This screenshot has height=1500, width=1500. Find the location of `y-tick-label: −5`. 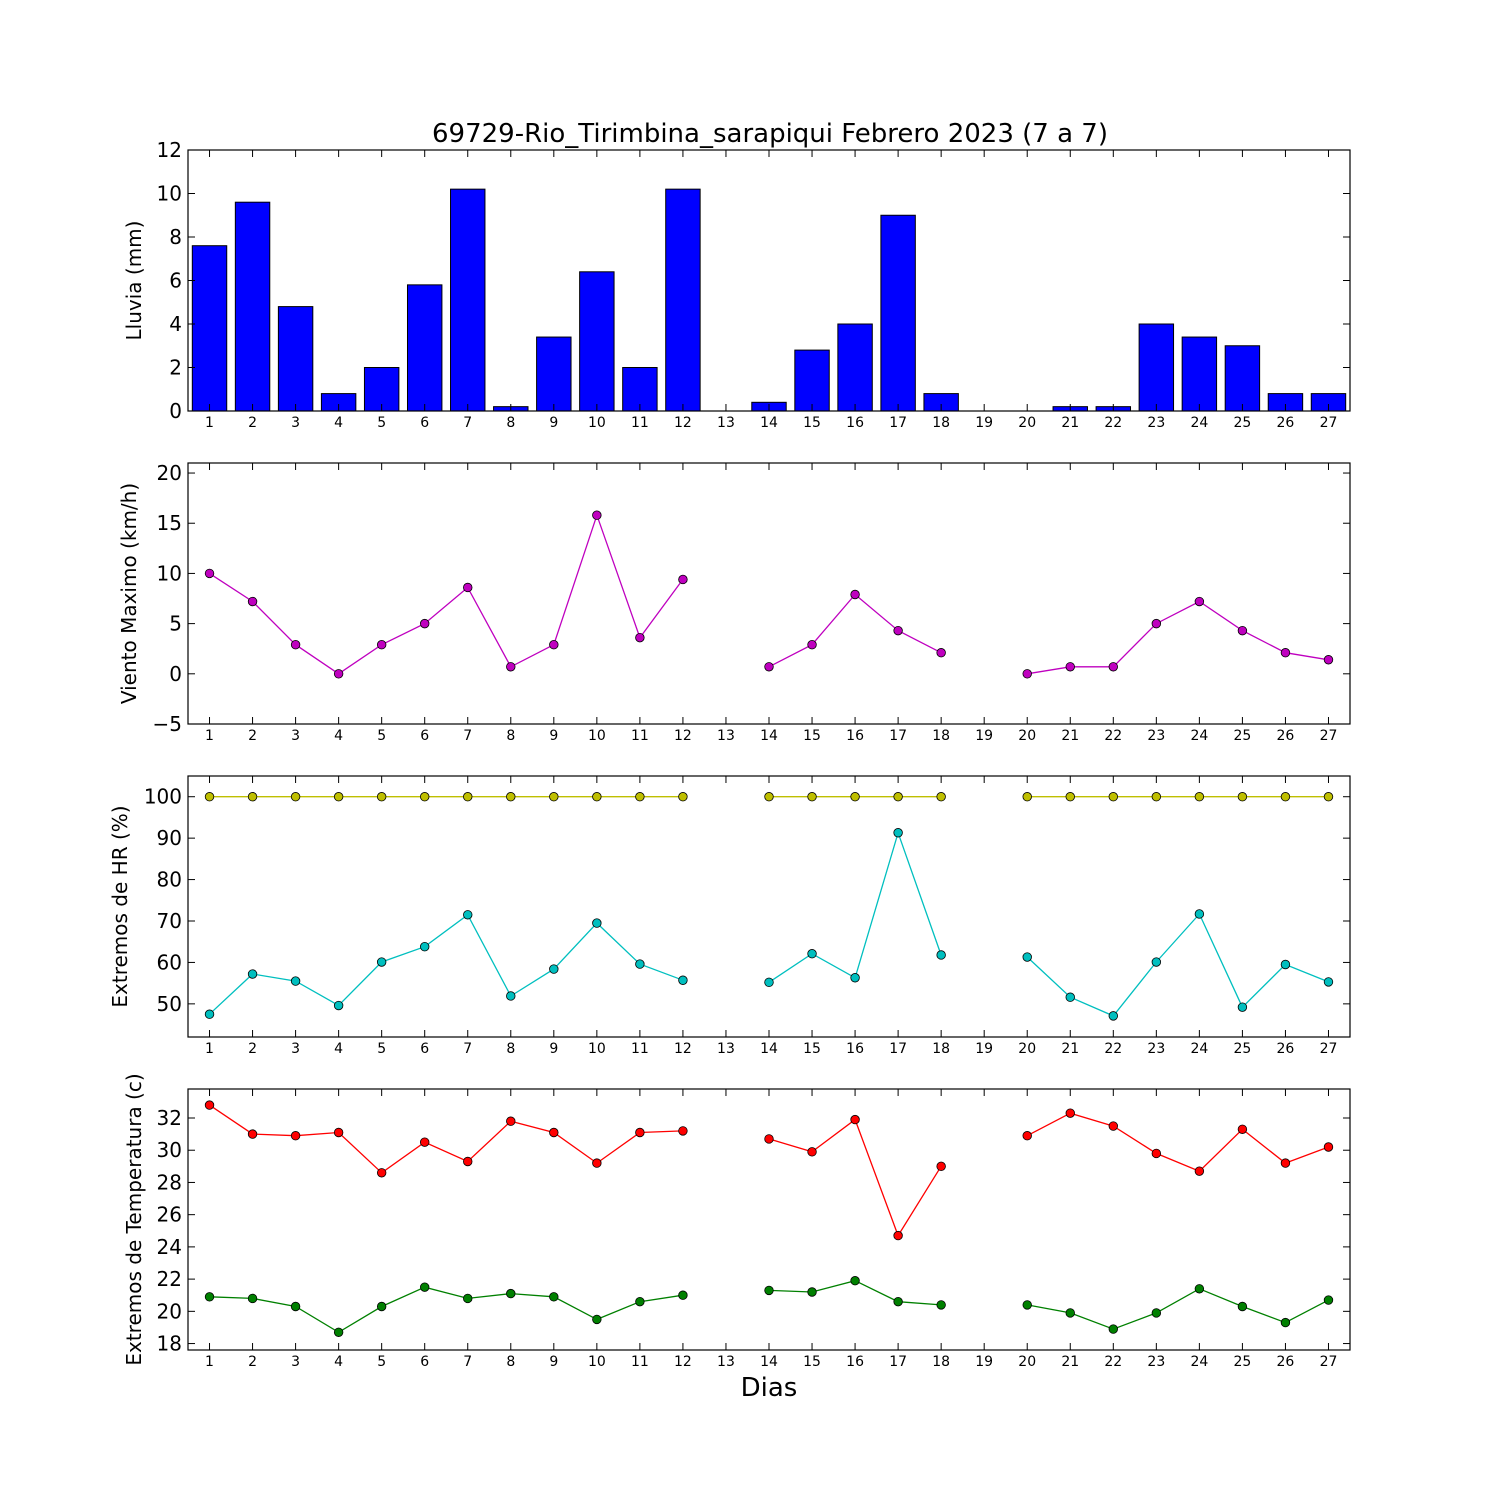

y-tick-label: −5 is located at coordinates (167, 724).